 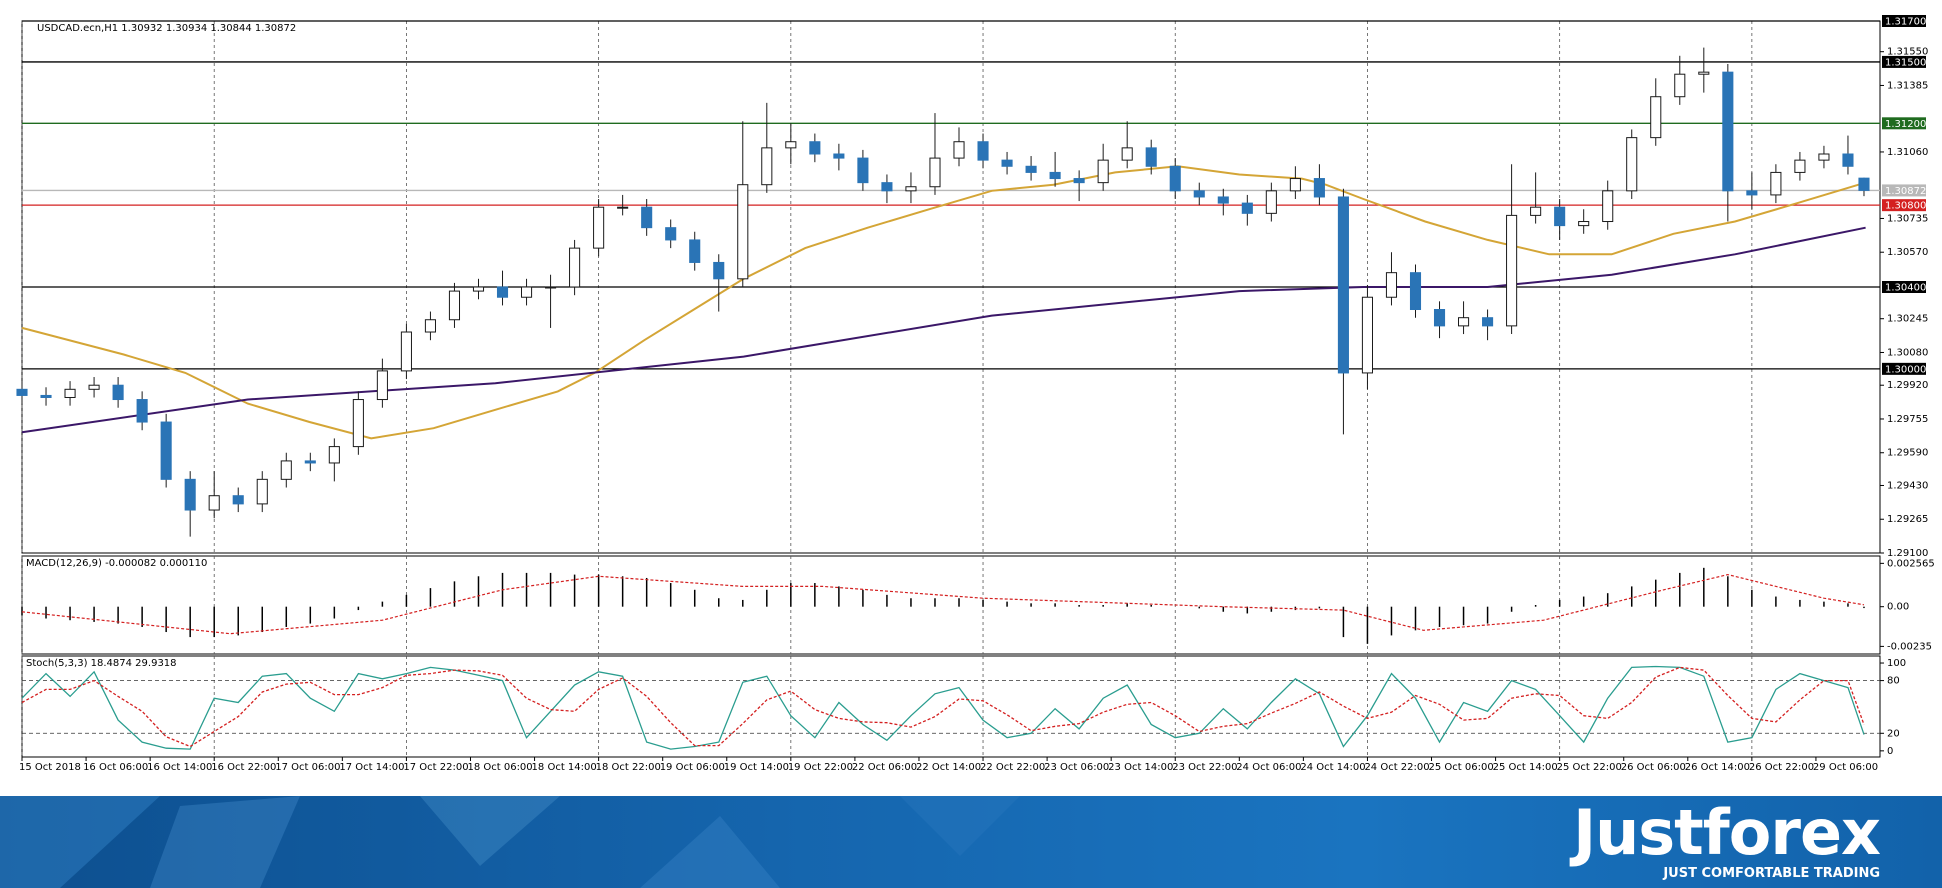 What do you see at coordinates (1907, 419) in the screenshot?
I see `y-tick-label: 1.29755` at bounding box center [1907, 419].